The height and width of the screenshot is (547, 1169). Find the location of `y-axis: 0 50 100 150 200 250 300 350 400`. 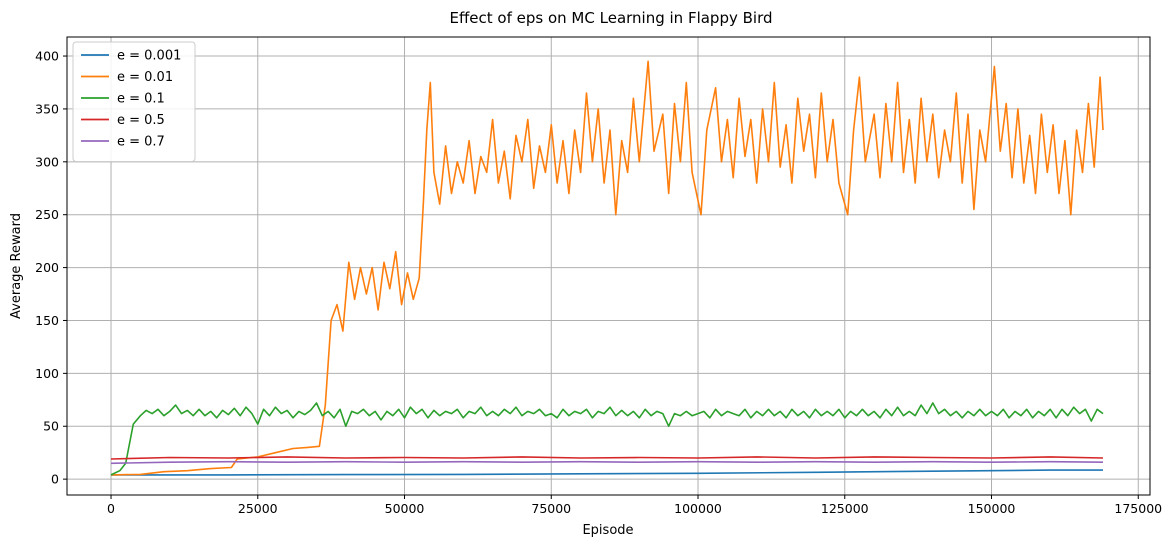

y-axis: 0 50 100 150 200 250 300 350 400 is located at coordinates (51, 268).